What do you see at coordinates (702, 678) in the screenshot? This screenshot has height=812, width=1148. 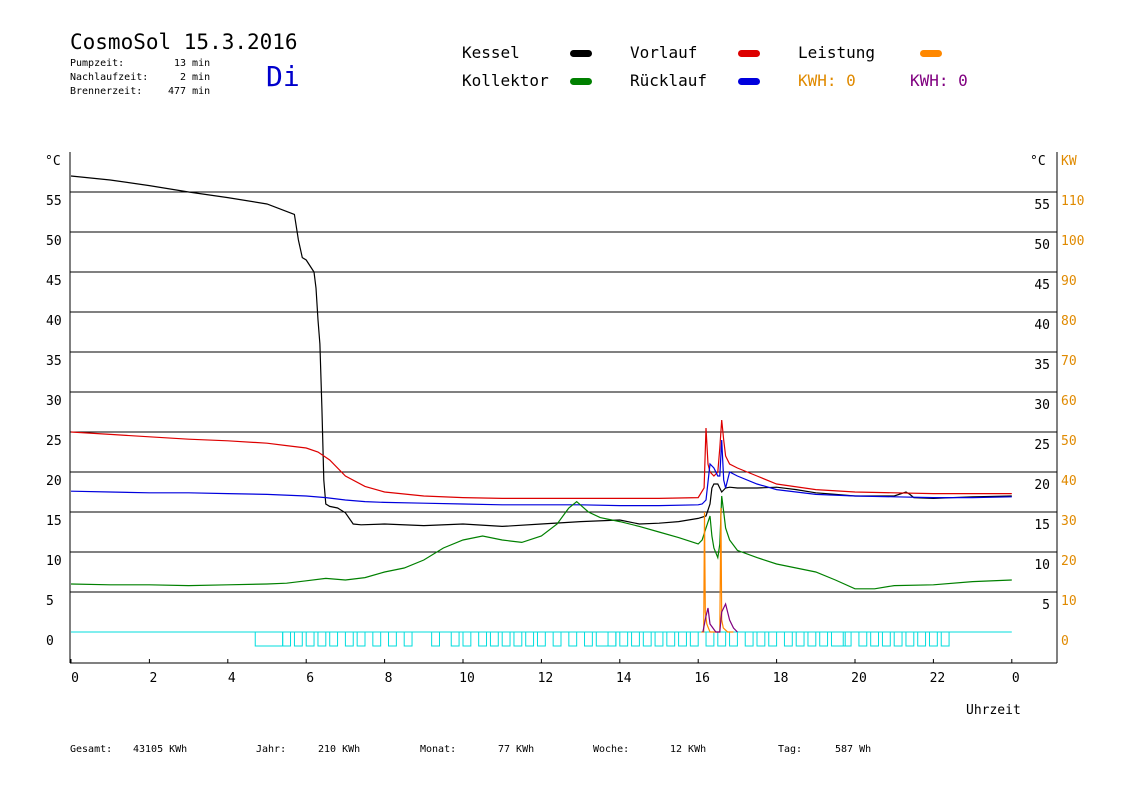 I see `x-tick-label: 16` at bounding box center [702, 678].